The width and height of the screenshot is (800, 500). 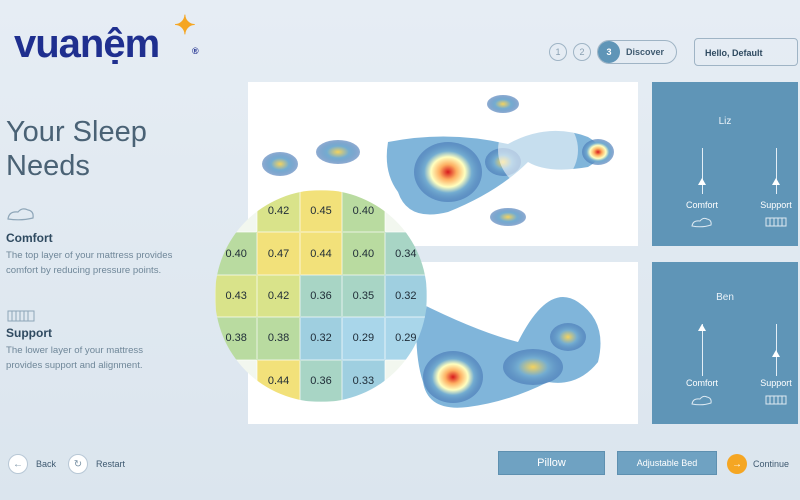 What do you see at coordinates (29, 238) in the screenshot?
I see `comfort-heading: Comfort` at bounding box center [29, 238].